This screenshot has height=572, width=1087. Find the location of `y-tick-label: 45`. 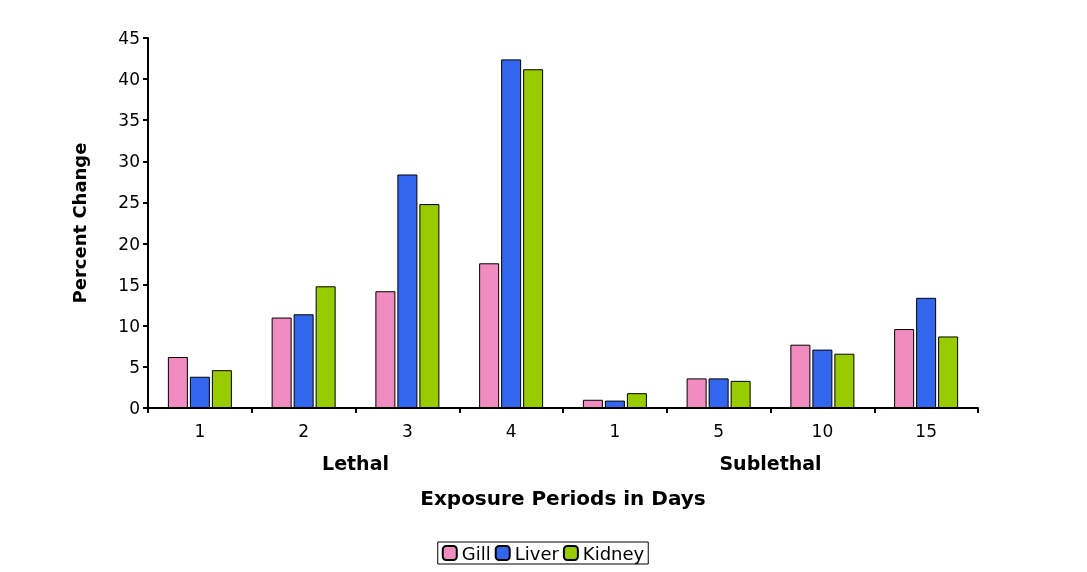

y-tick-label: 45 is located at coordinates (129, 38).